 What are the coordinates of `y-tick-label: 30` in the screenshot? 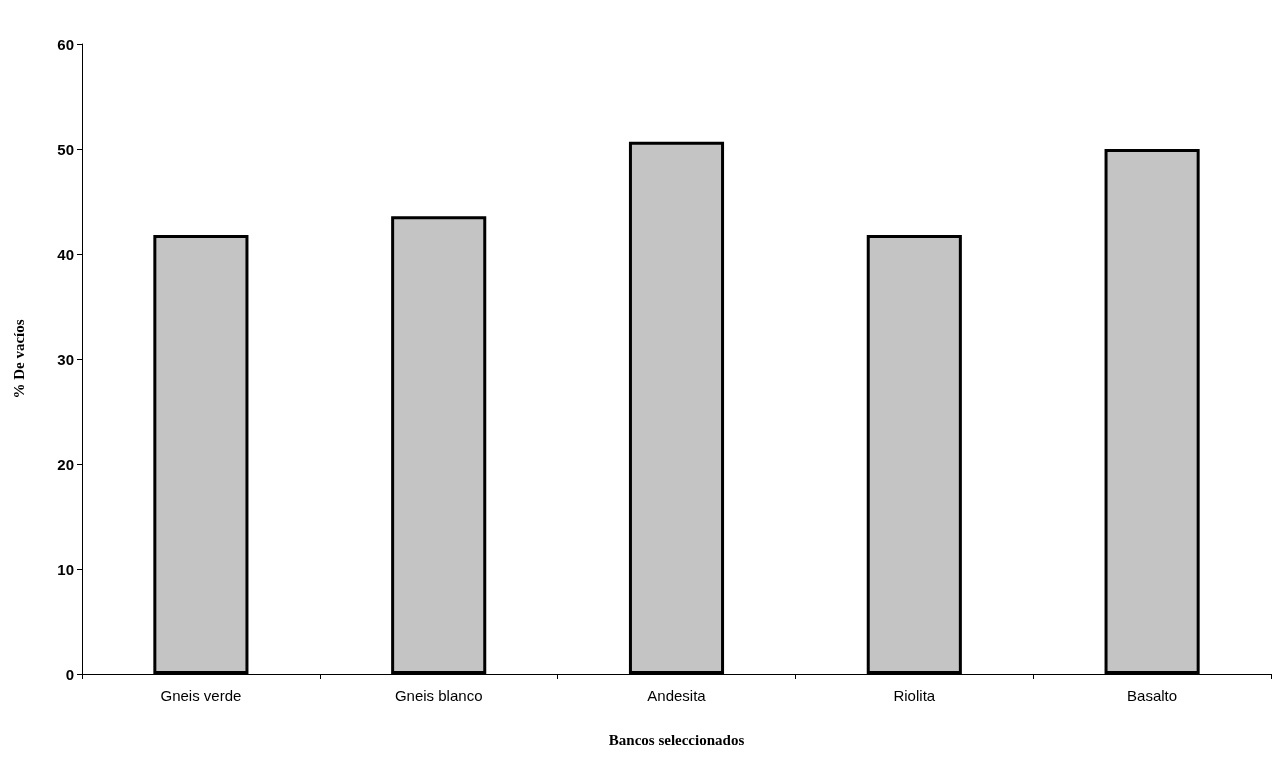 It's located at (65, 359).